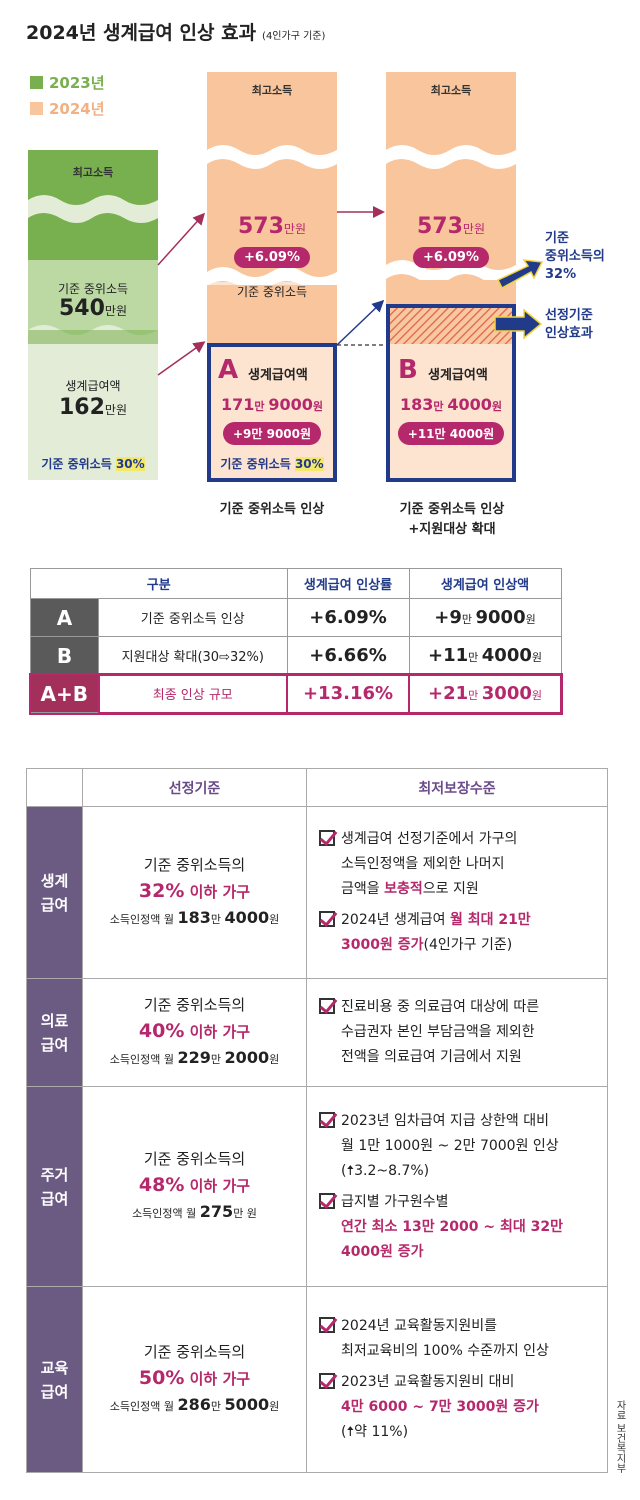 This screenshot has height=1500, width=640. What do you see at coordinates (485, 583) in the screenshot?
I see `t1-header-amount: 생계급여 인상액` at bounding box center [485, 583].